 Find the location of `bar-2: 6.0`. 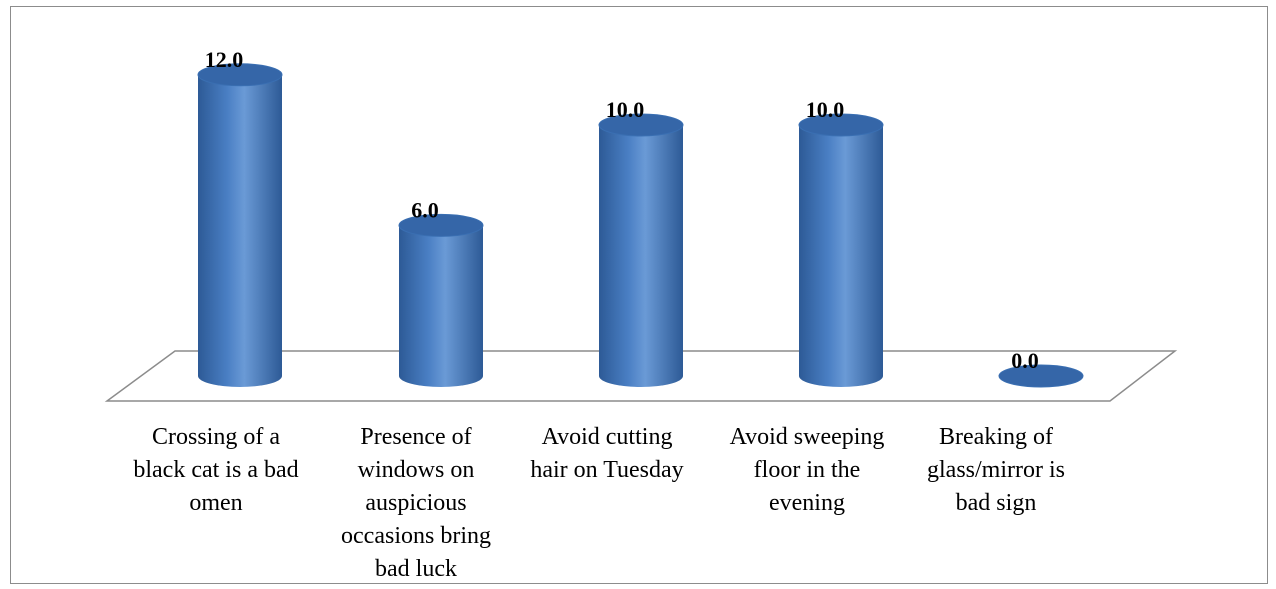

bar-2: 6.0 is located at coordinates (441, 292).